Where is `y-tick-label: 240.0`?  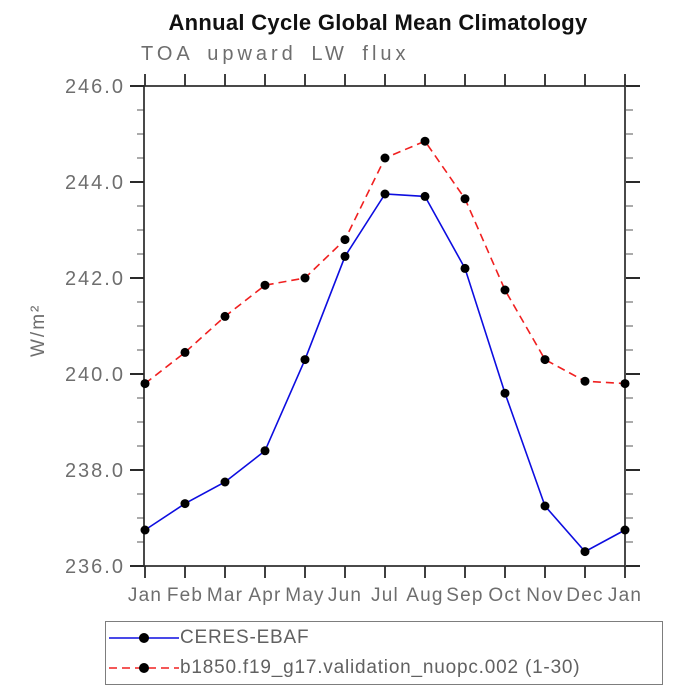
y-tick-label: 240.0 is located at coordinates (95, 375).